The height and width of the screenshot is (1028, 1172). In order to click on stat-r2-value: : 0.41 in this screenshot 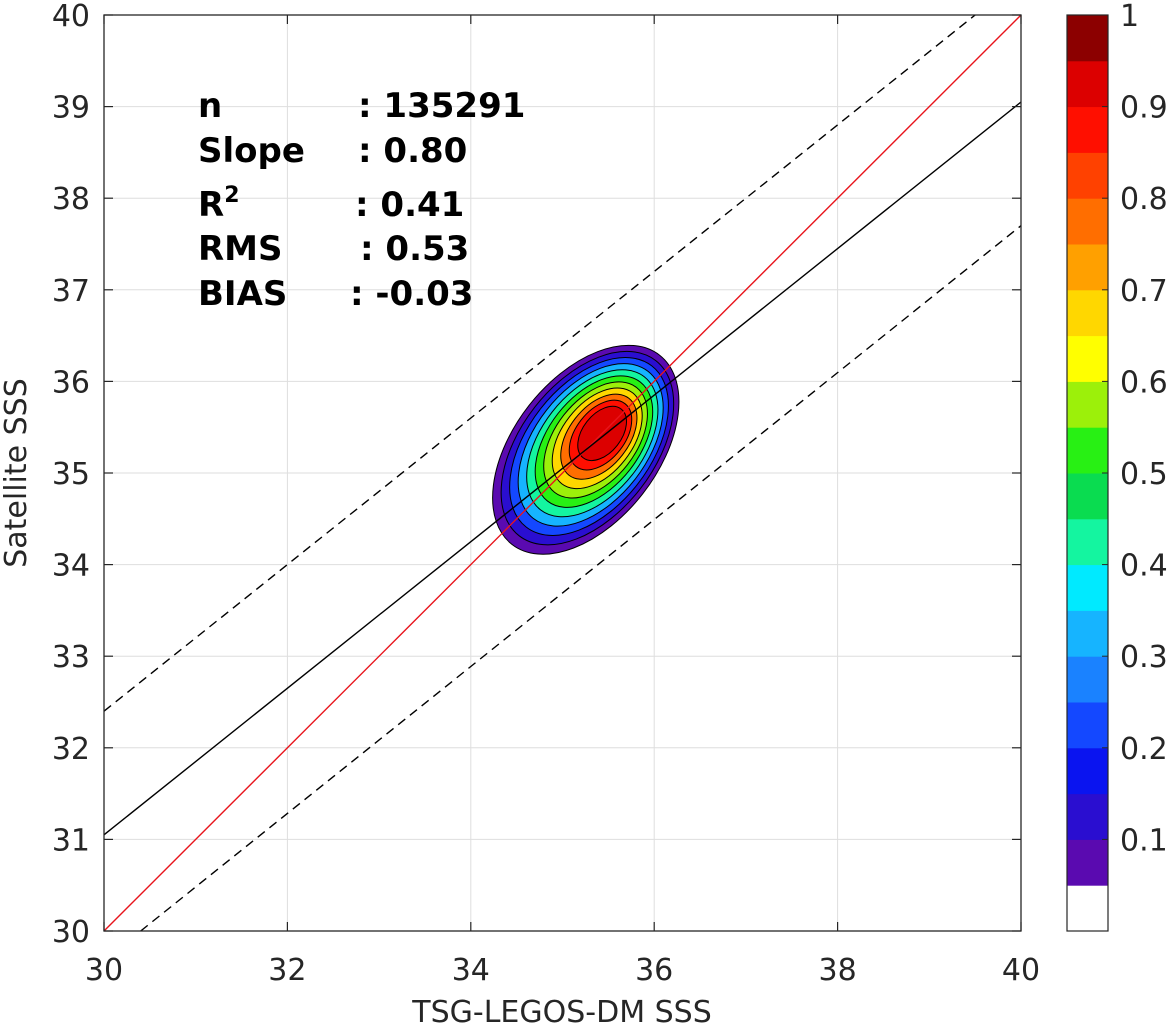, I will do `click(409, 205)`.